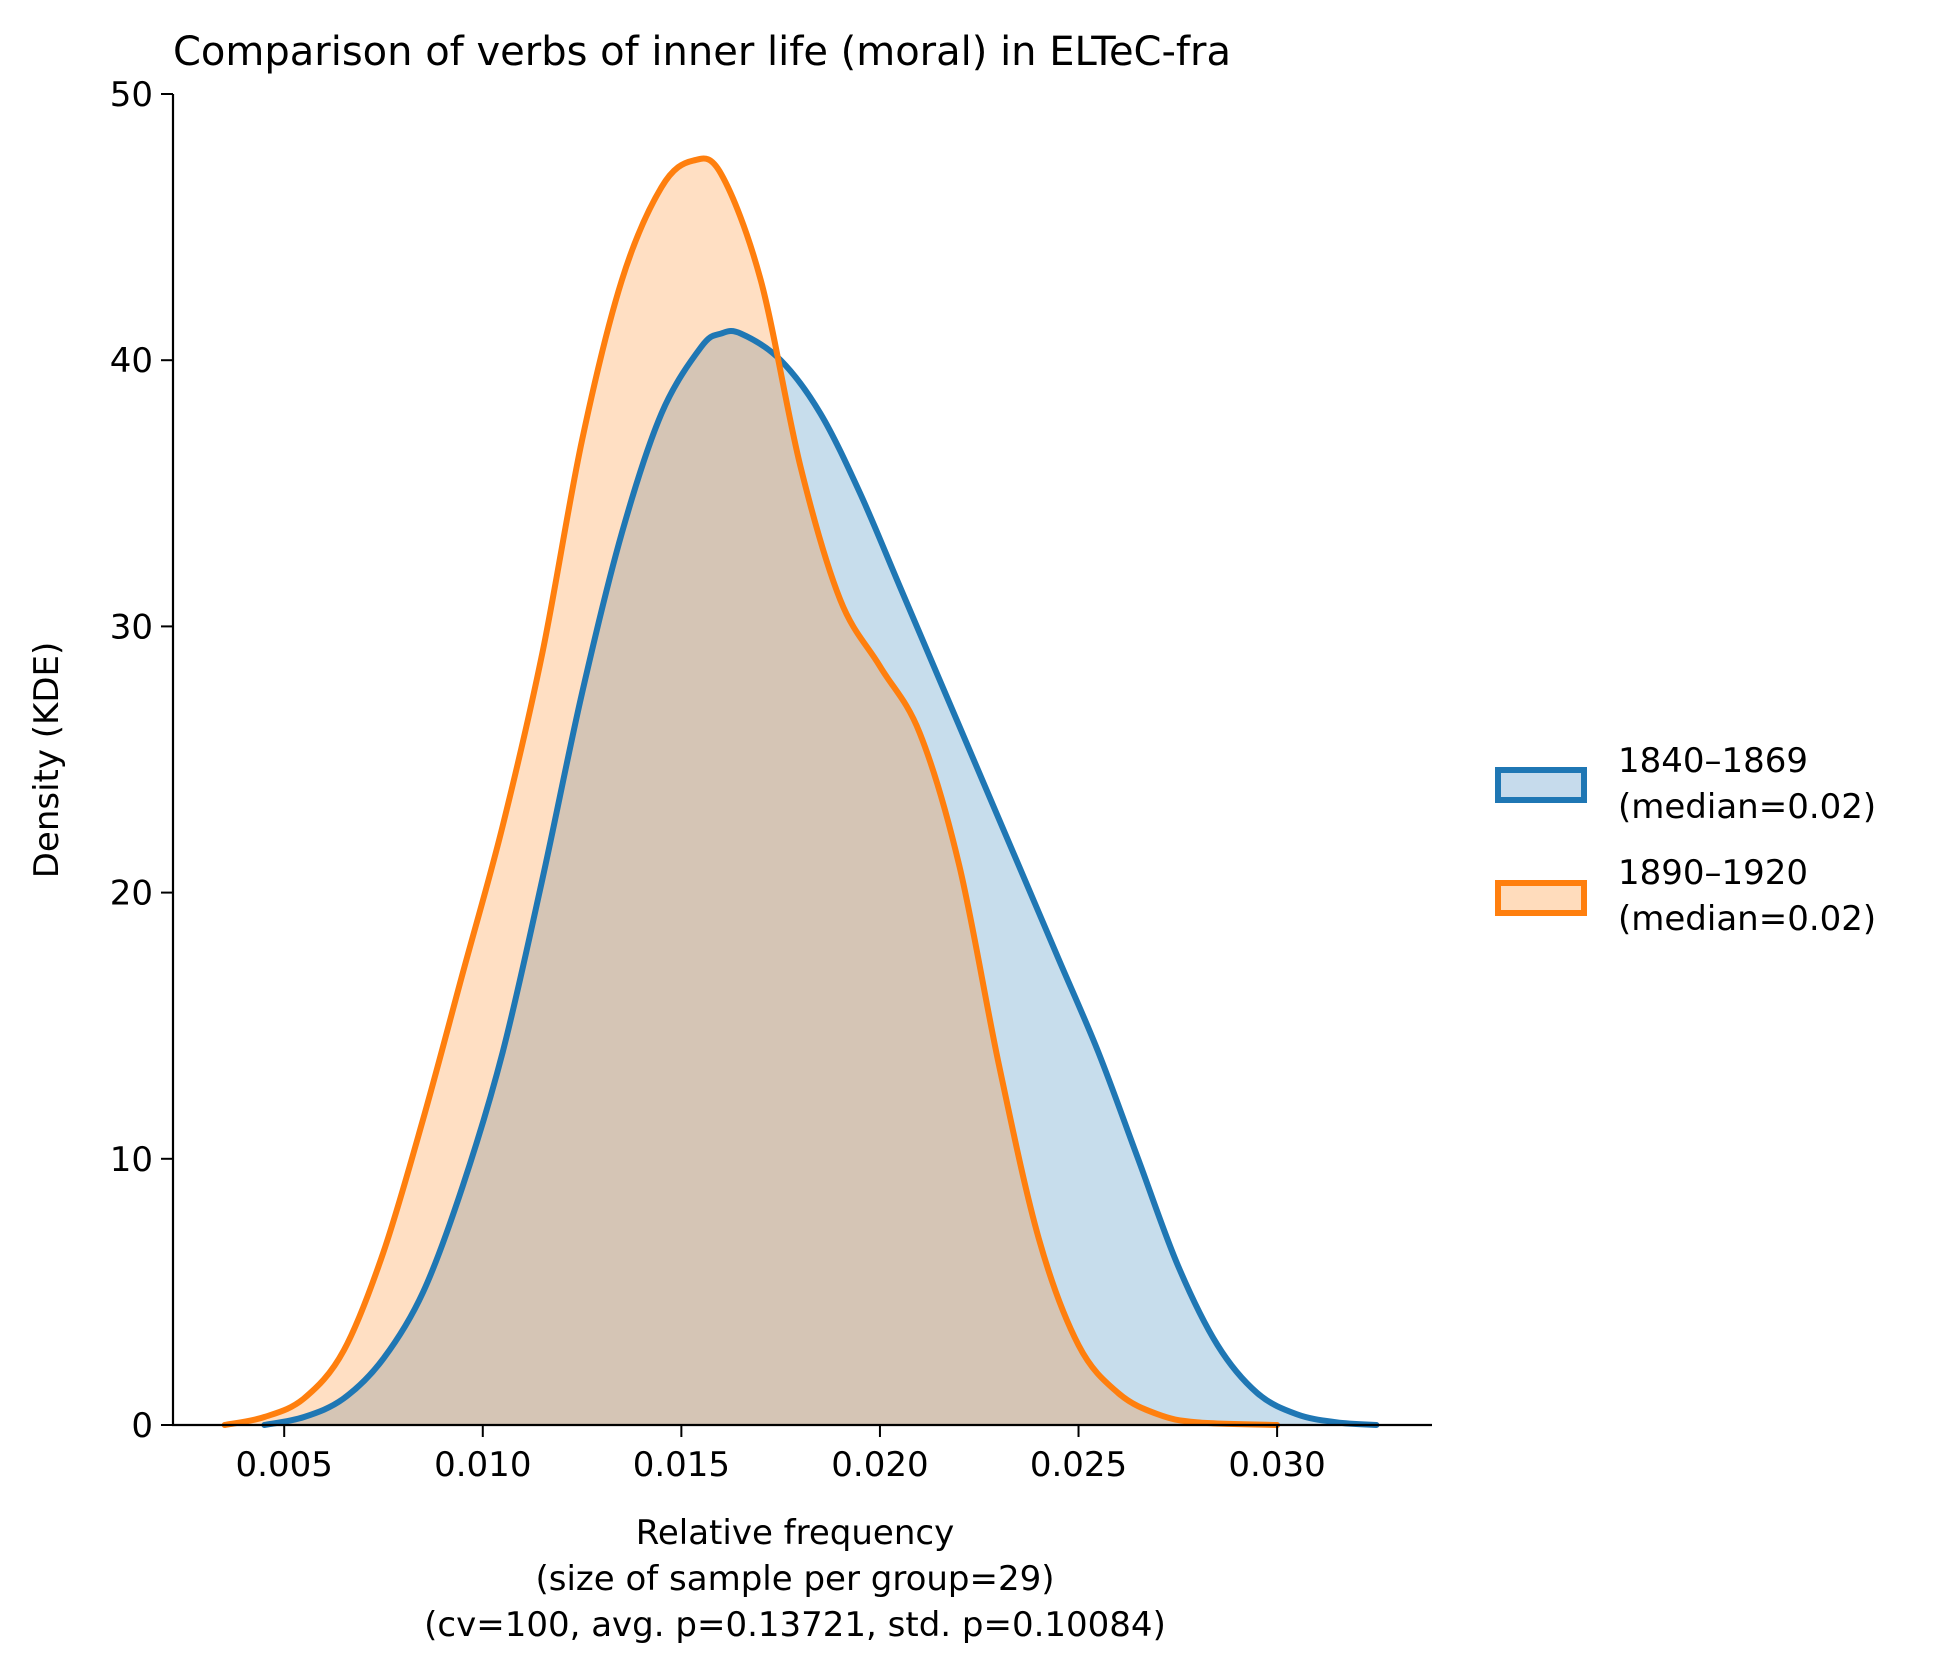 The image size is (1960, 1672). What do you see at coordinates (1747, 919) in the screenshot?
I see `legend-label-1890-1920-line-2: (median=0.02)` at bounding box center [1747, 919].